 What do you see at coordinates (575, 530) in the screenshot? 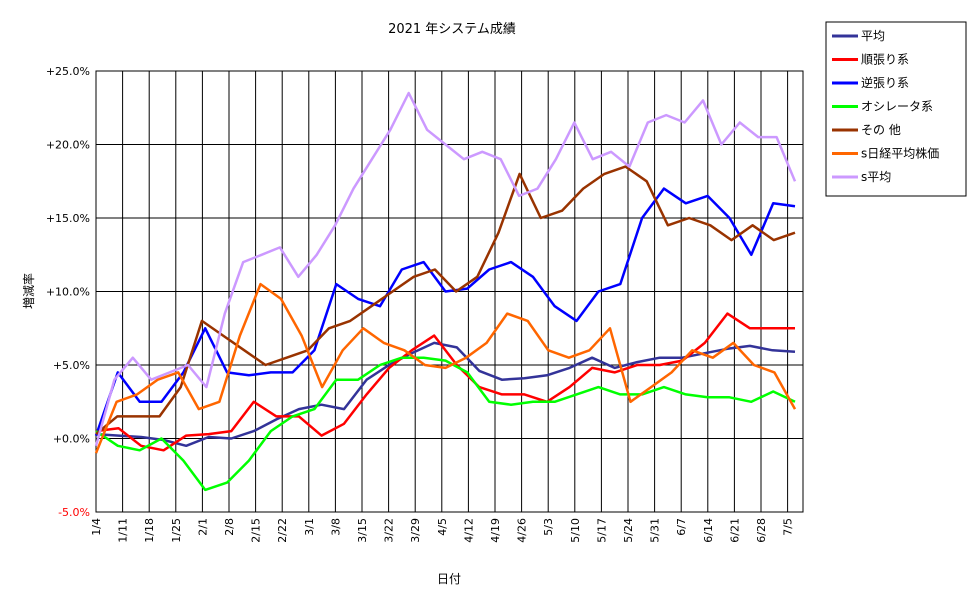
I see `x-tick-label: 5/10` at bounding box center [575, 530].